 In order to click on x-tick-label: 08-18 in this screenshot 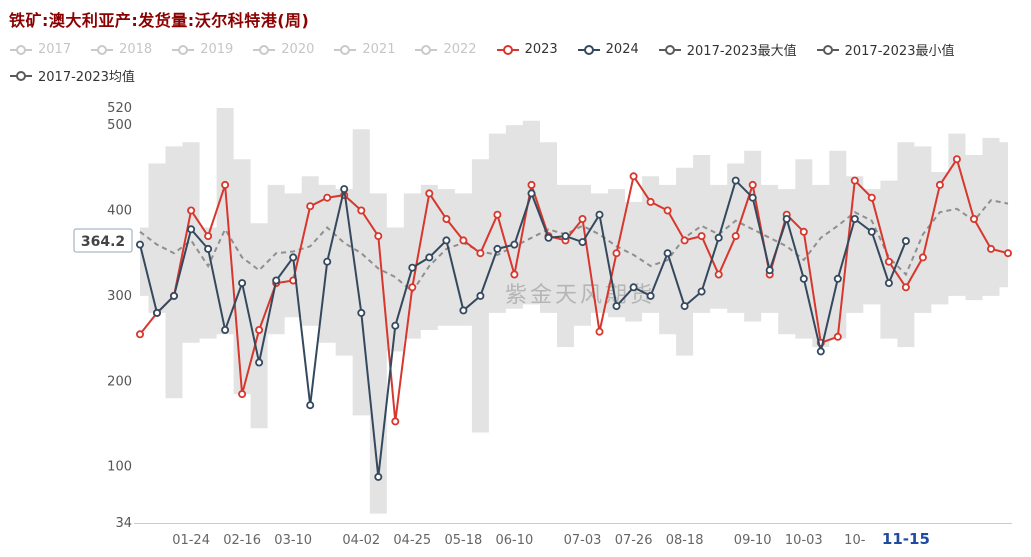, I will do `click(685, 540)`.